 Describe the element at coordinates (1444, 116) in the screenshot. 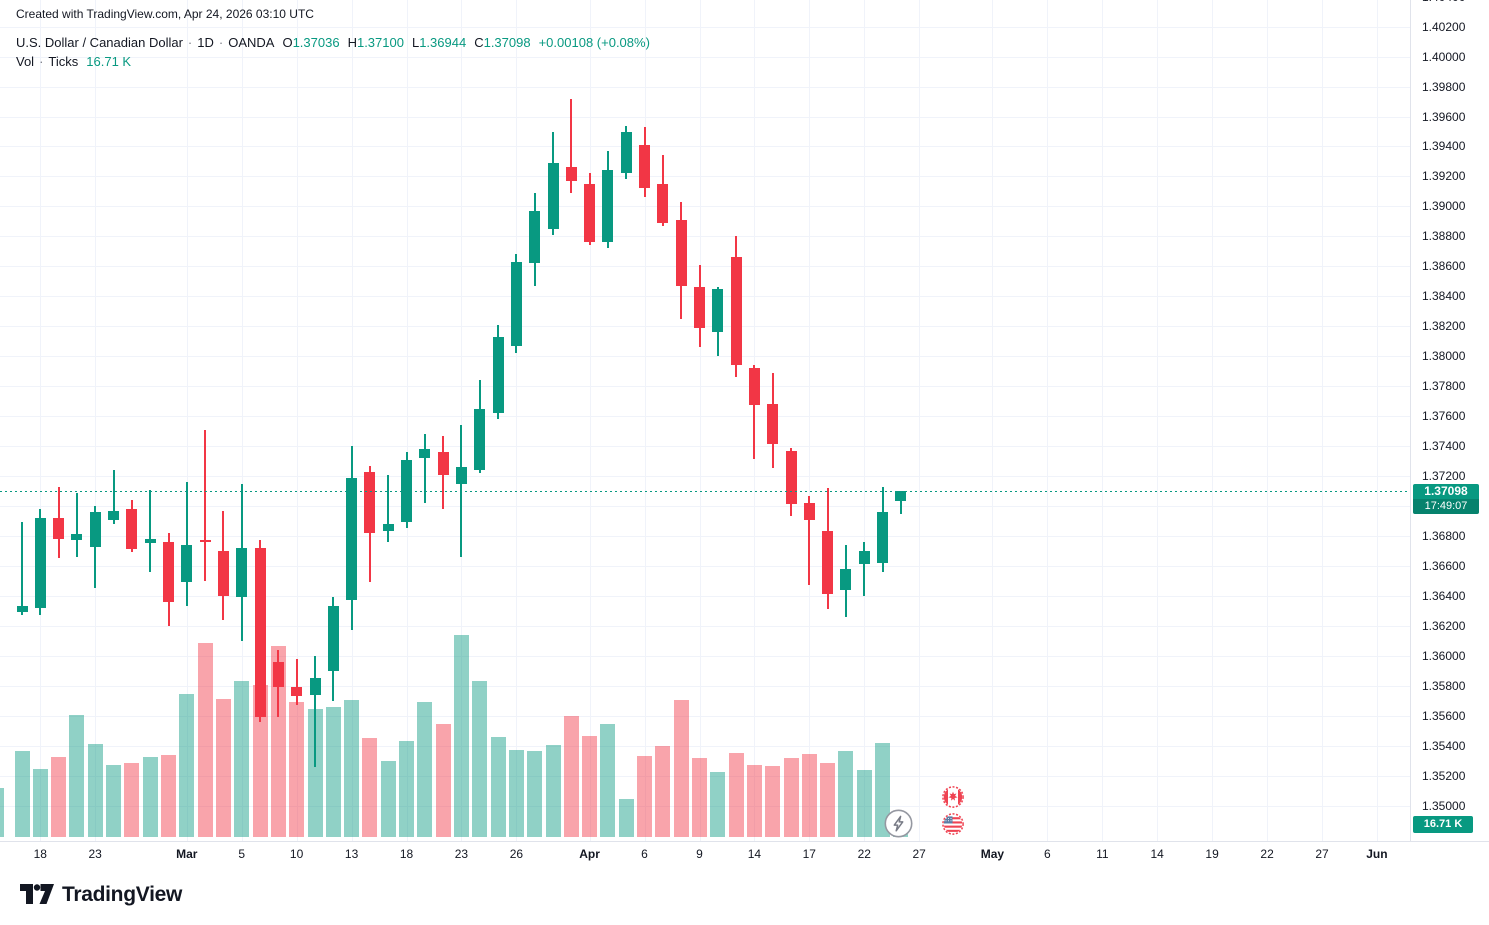

I see `price-tick-label: 1.39600` at that location.